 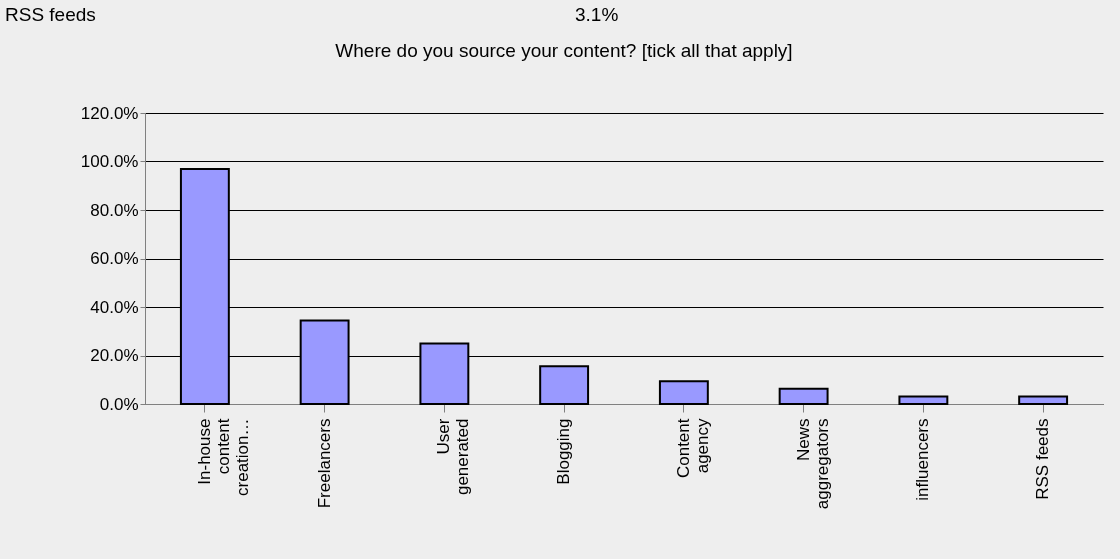 What do you see at coordinates (114, 307) in the screenshot?
I see `y-tick-label: 40.0%` at bounding box center [114, 307].